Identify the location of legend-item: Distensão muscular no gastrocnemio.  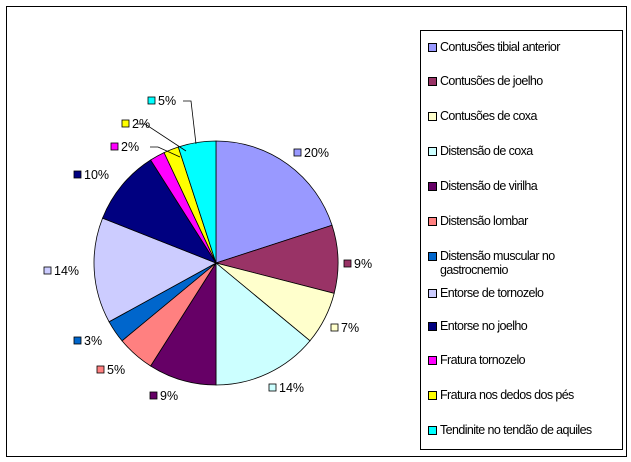
(523, 263).